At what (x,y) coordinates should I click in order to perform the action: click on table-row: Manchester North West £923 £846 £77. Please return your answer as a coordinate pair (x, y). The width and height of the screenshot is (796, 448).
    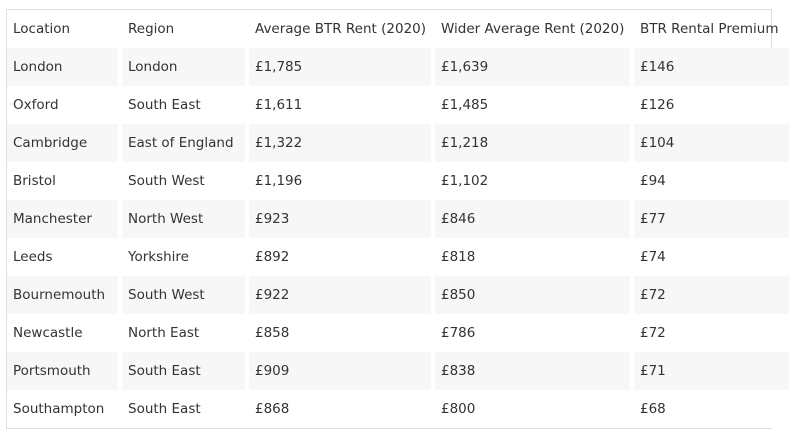
    Looking at the image, I should click on (398, 219).